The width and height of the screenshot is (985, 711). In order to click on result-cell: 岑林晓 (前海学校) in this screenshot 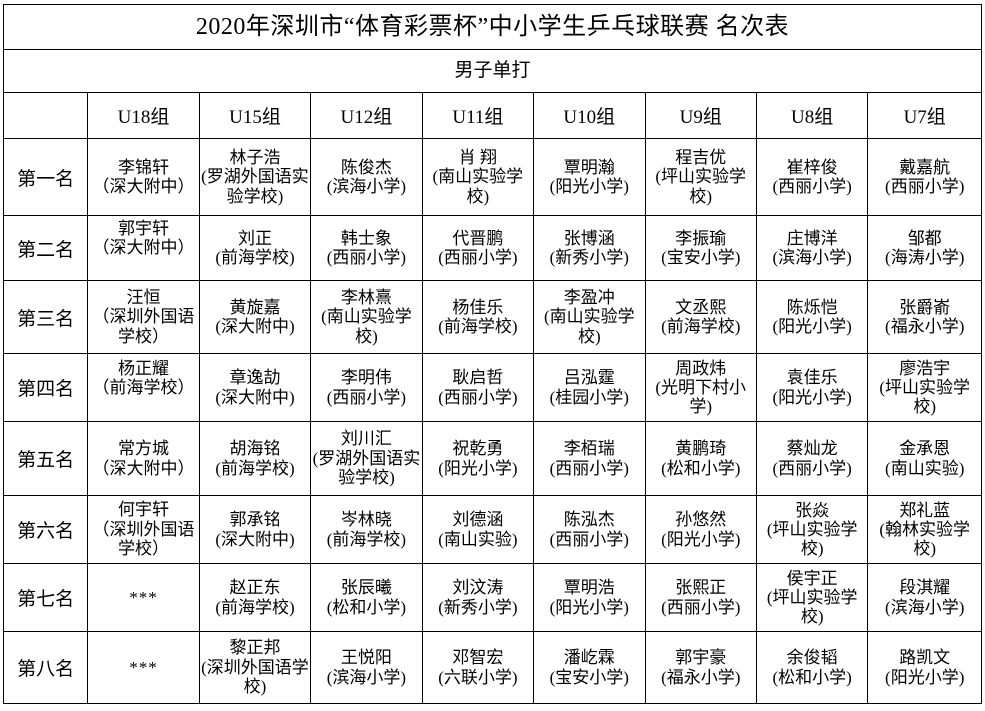, I will do `click(366, 529)`.